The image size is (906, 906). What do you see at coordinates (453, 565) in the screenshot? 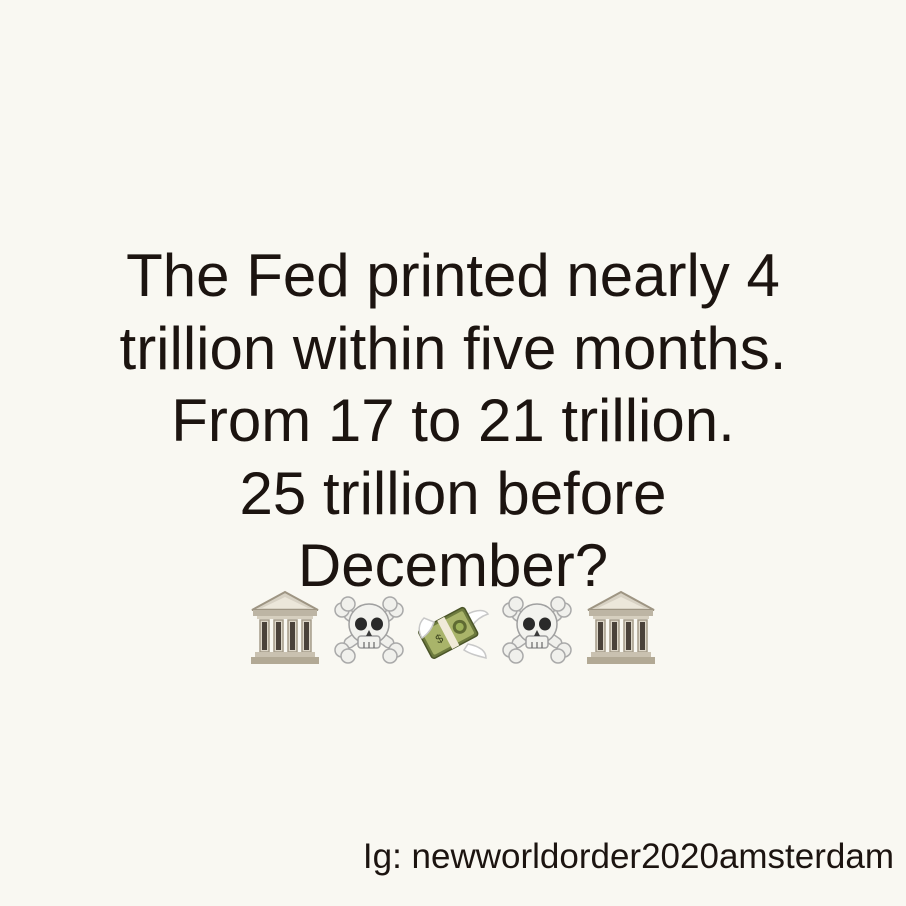
I see `message-line-5: December?` at bounding box center [453, 565].